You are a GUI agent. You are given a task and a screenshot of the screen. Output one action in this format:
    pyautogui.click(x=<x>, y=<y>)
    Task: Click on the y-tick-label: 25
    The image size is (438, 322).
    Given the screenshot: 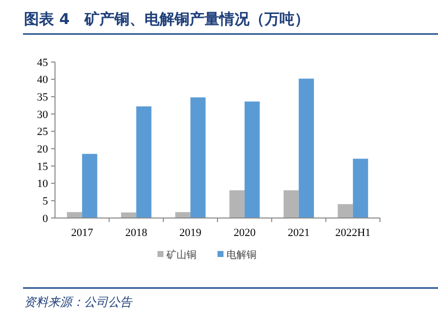 What is the action you would take?
    pyautogui.click(x=42, y=132)
    